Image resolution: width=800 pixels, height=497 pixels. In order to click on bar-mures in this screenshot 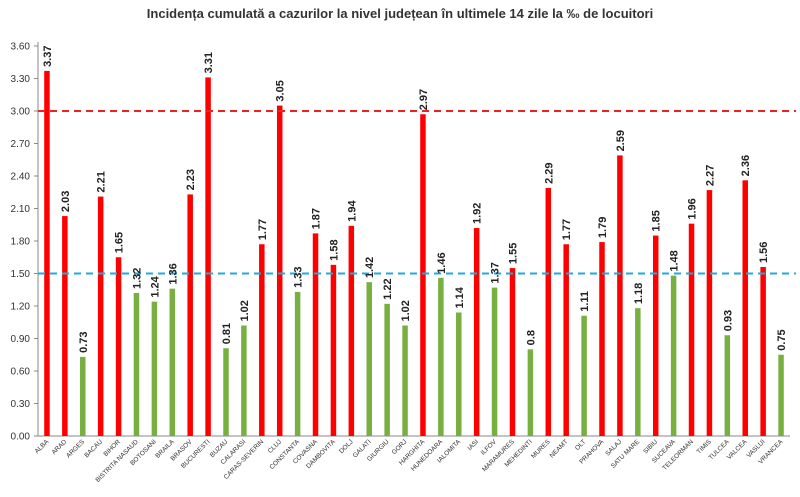, I will do `click(548, 311)`.